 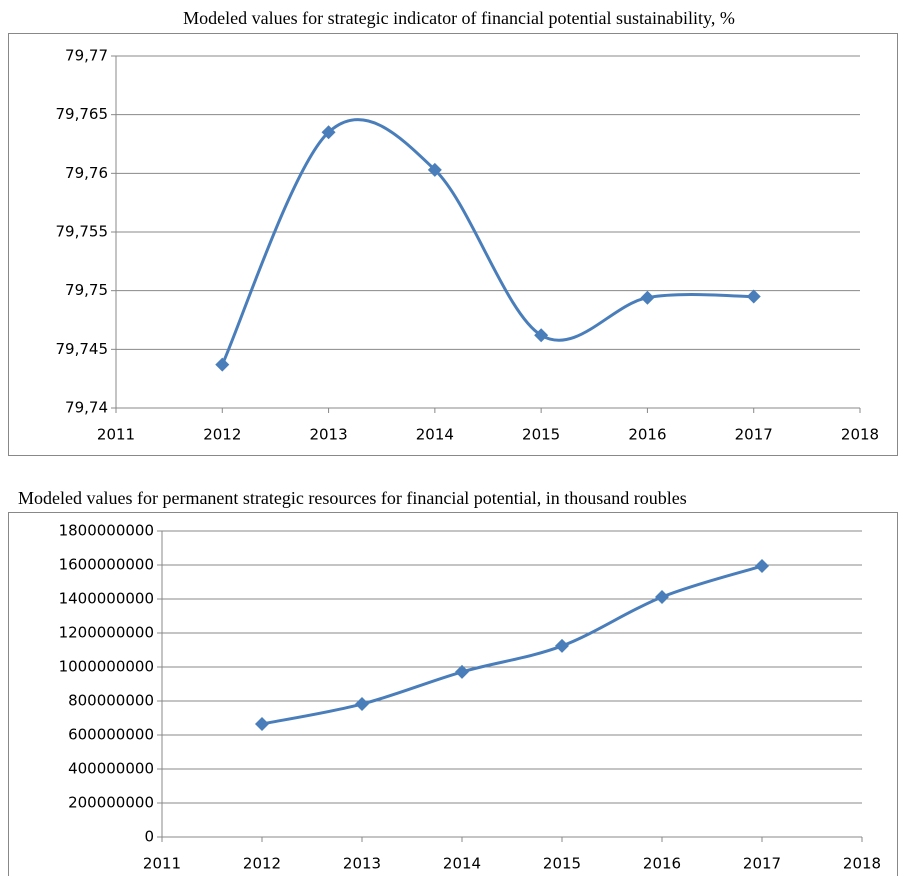 I want to click on y-tick-label: 1200000000, so click(x=106, y=633).